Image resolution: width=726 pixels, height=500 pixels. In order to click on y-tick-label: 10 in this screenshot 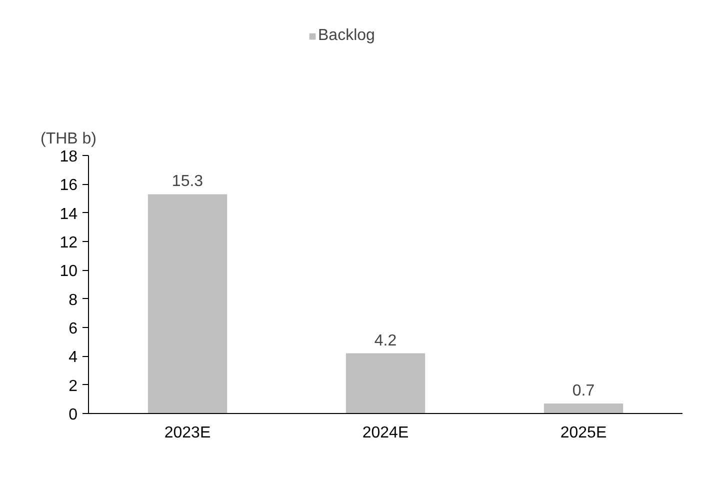, I will do `click(69, 271)`.